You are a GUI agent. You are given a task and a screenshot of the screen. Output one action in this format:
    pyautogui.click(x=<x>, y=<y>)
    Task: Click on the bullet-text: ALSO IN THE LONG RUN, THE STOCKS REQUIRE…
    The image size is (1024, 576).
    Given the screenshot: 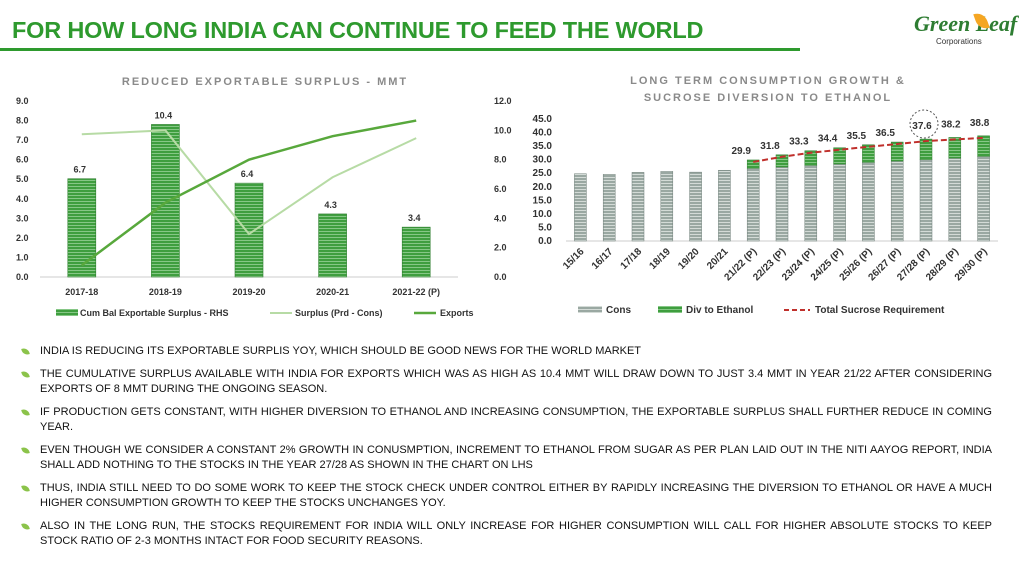 What is the action you would take?
    pyautogui.click(x=516, y=533)
    